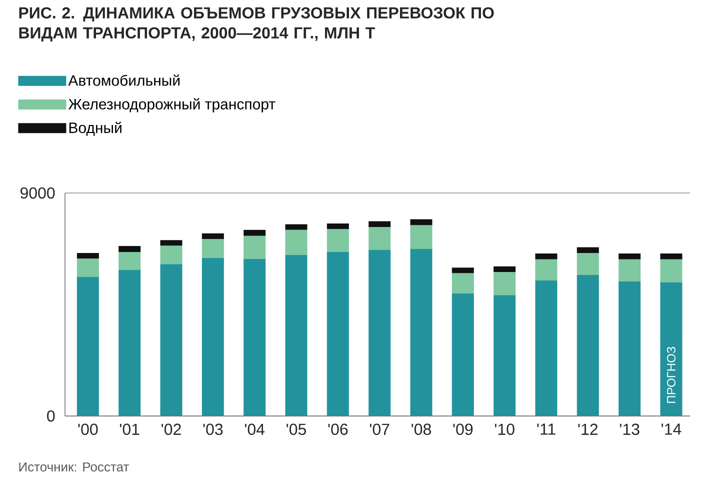  What do you see at coordinates (504, 429) in the screenshot?
I see `x-tick-label: '10` at bounding box center [504, 429].